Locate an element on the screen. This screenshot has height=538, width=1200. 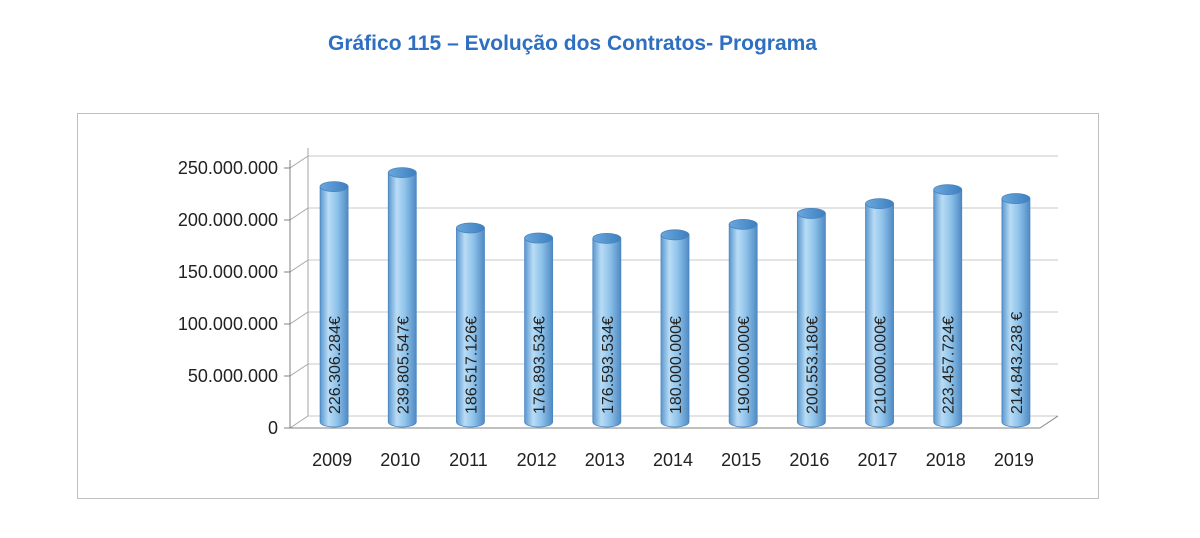
x-tick-label: 2014 is located at coordinates (673, 460).